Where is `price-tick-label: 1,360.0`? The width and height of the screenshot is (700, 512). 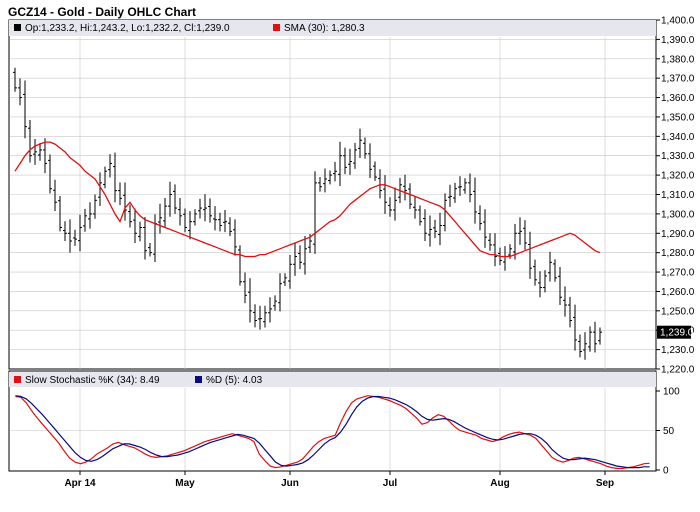
price-tick-label: 1,360.0 is located at coordinates (678, 98).